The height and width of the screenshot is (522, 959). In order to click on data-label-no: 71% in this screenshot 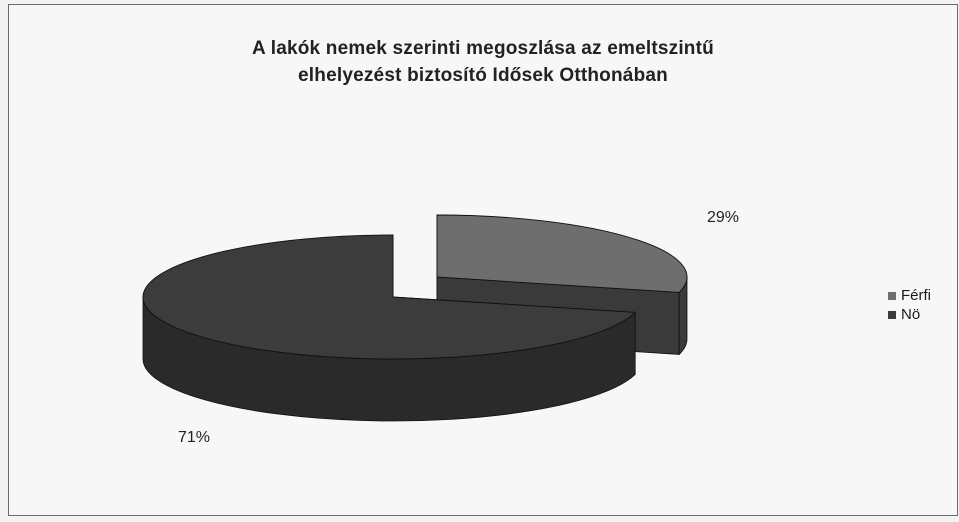, I will do `click(194, 437)`.